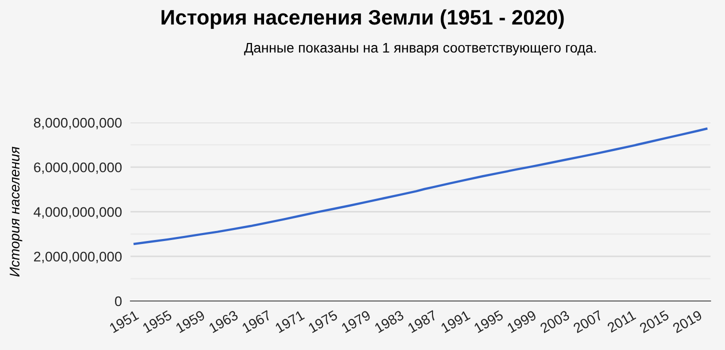 The width and height of the screenshot is (725, 350). I want to click on x-tick-label: 1963, so click(223, 322).